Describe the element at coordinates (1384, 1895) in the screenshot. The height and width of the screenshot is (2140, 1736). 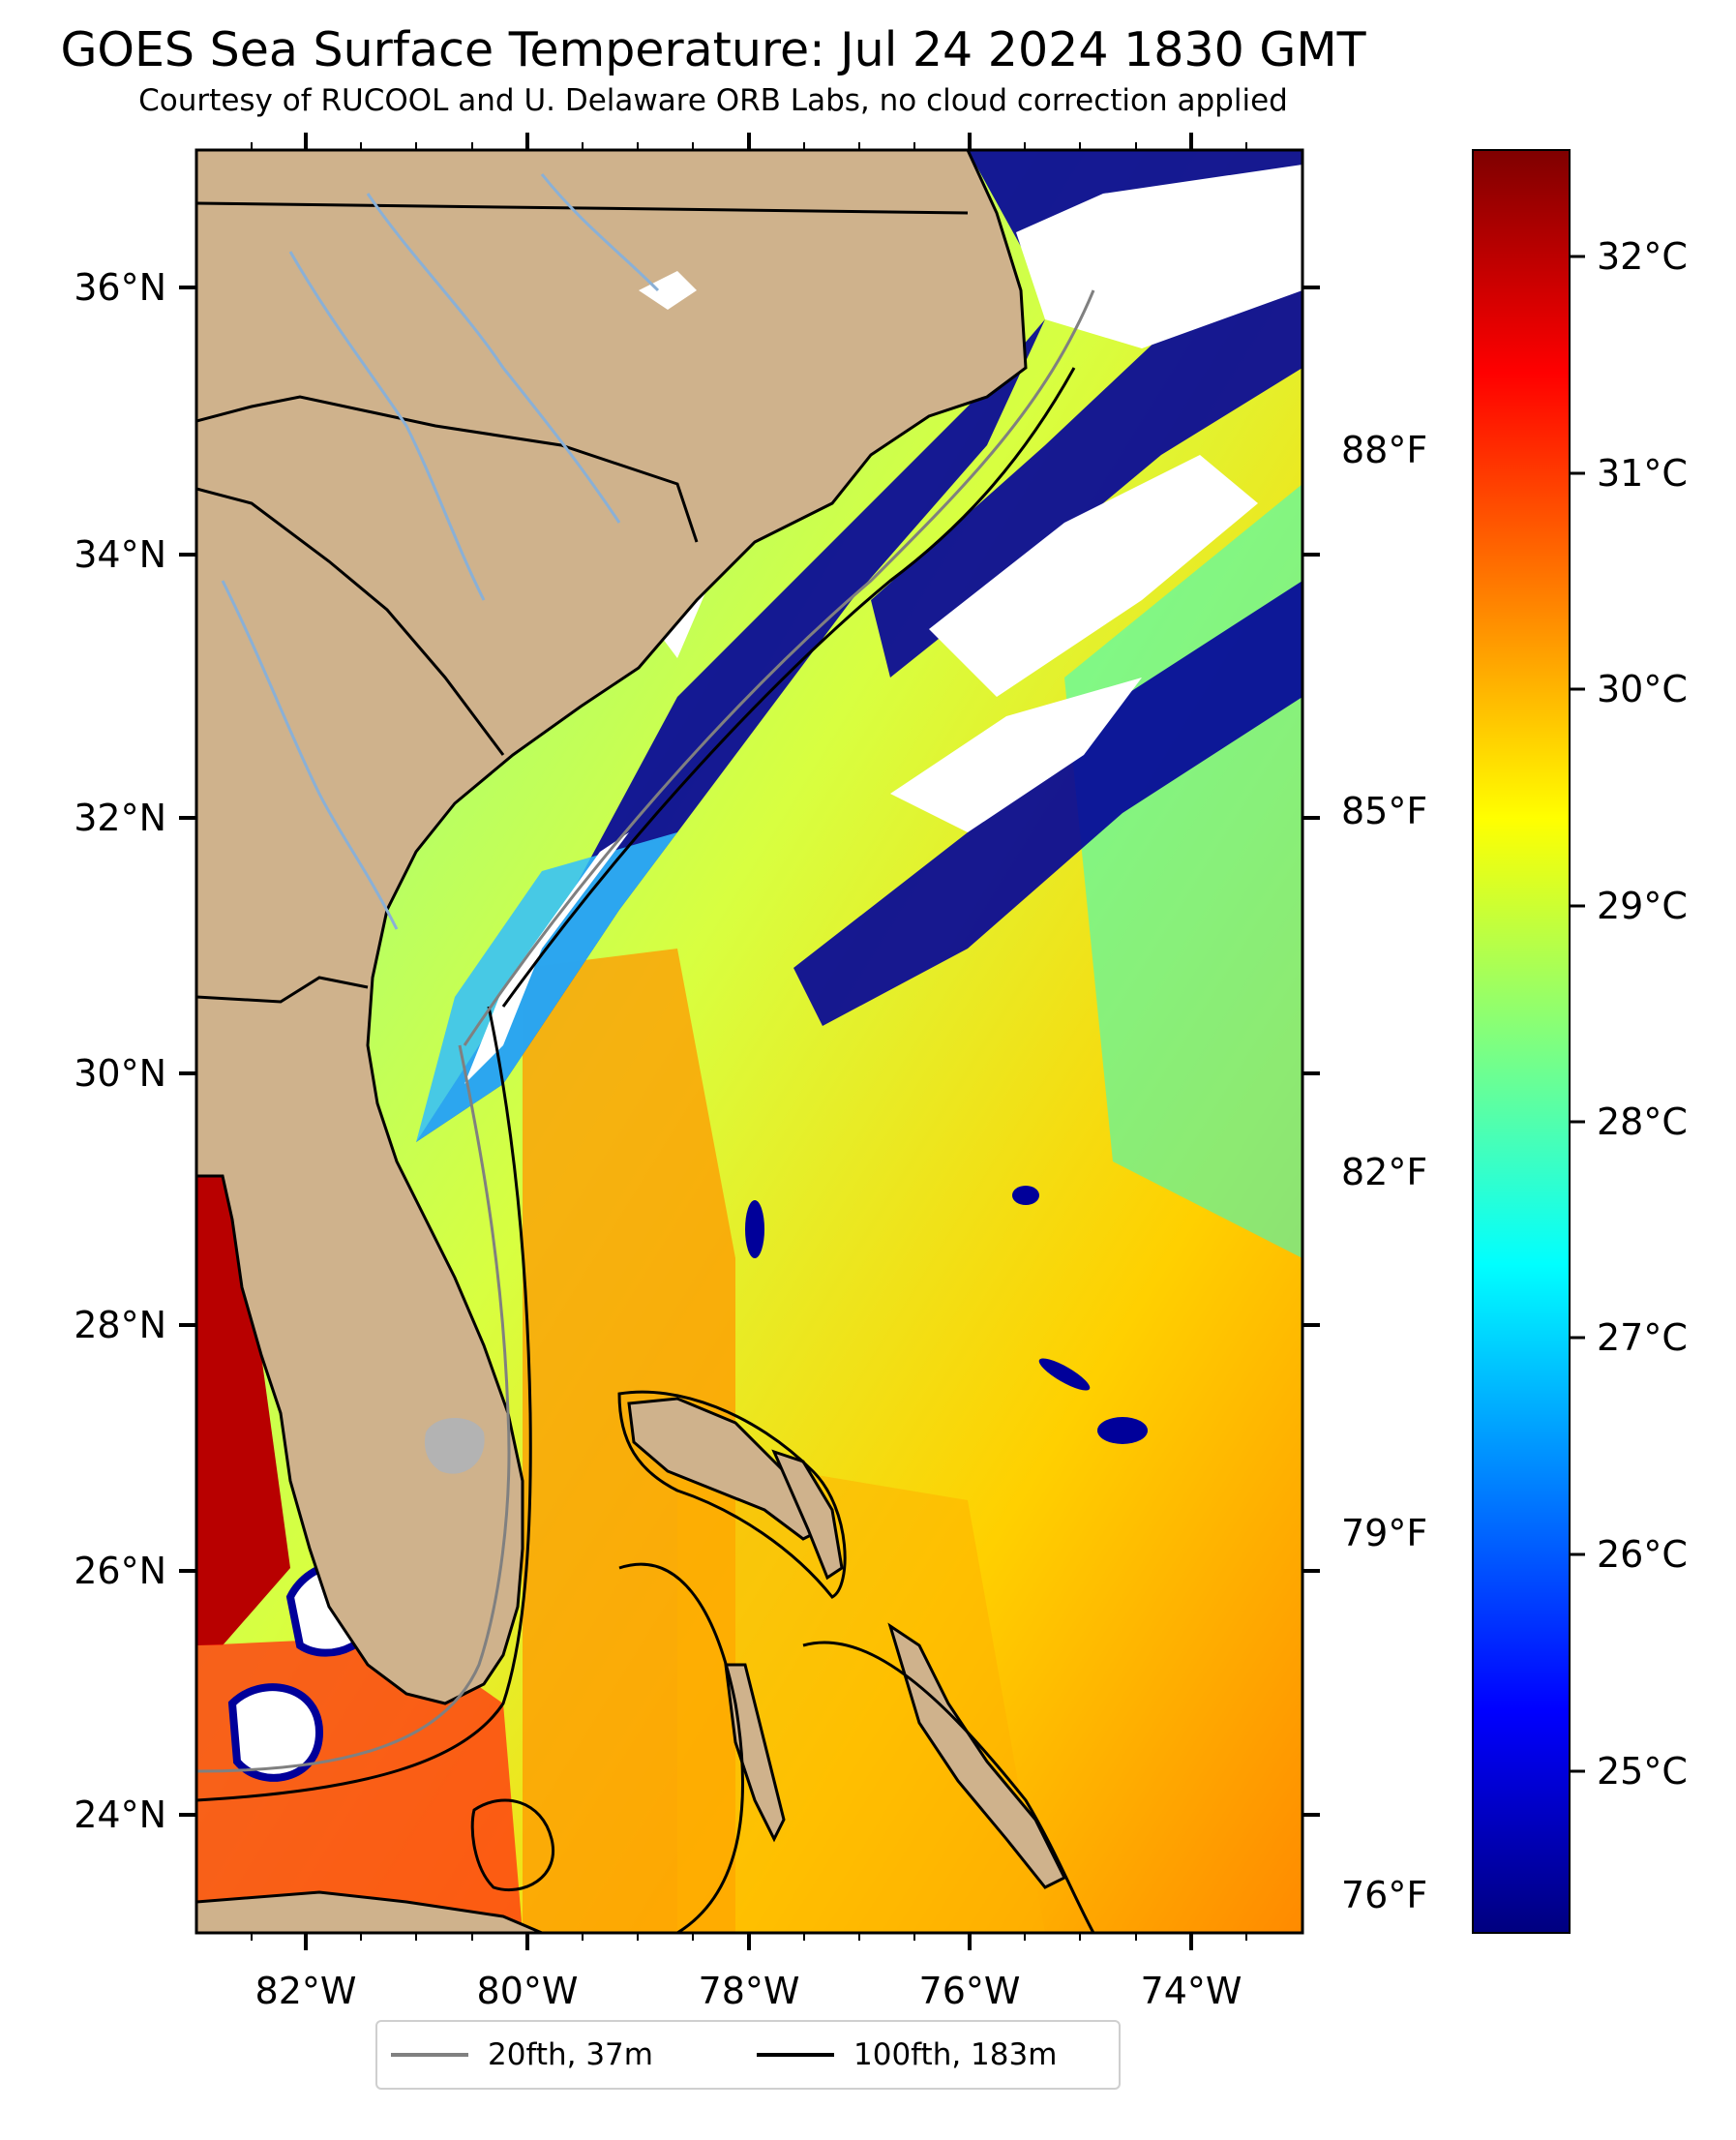
I see `fahrenheit-label: 76°F` at that location.